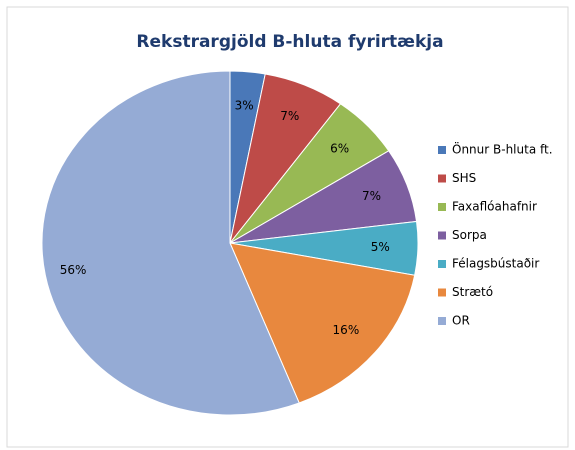 Image resolution: width=575 pixels, height=450 pixels. I want to click on legend-label: Sorpa, so click(469, 235).